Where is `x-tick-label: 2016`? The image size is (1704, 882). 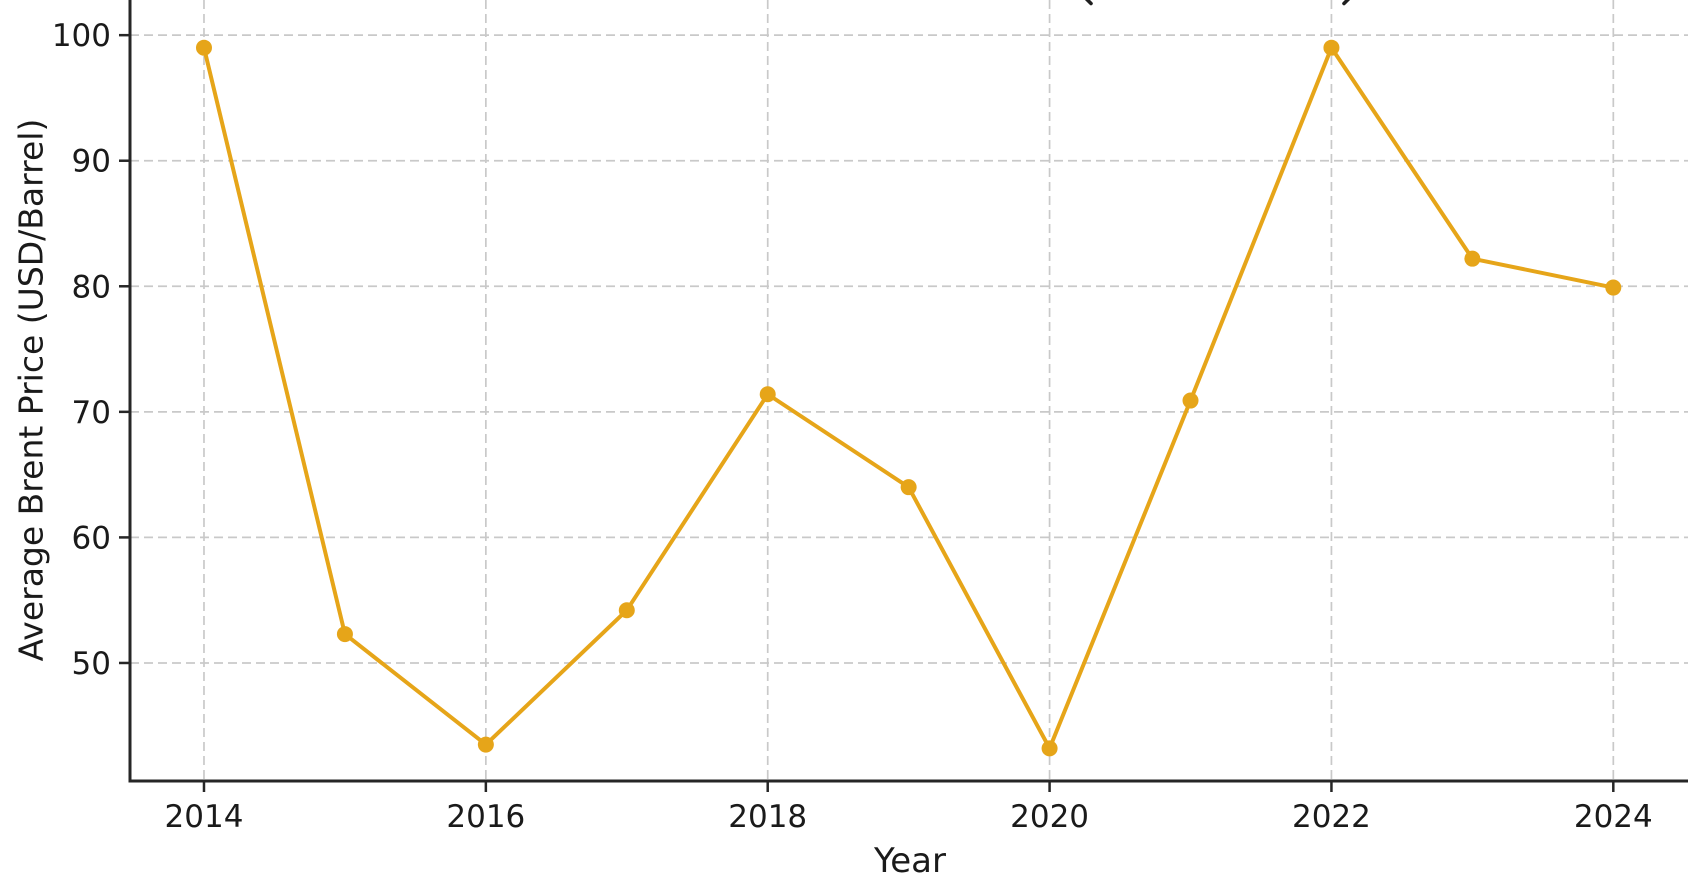 x-tick-label: 2016 is located at coordinates (485, 817).